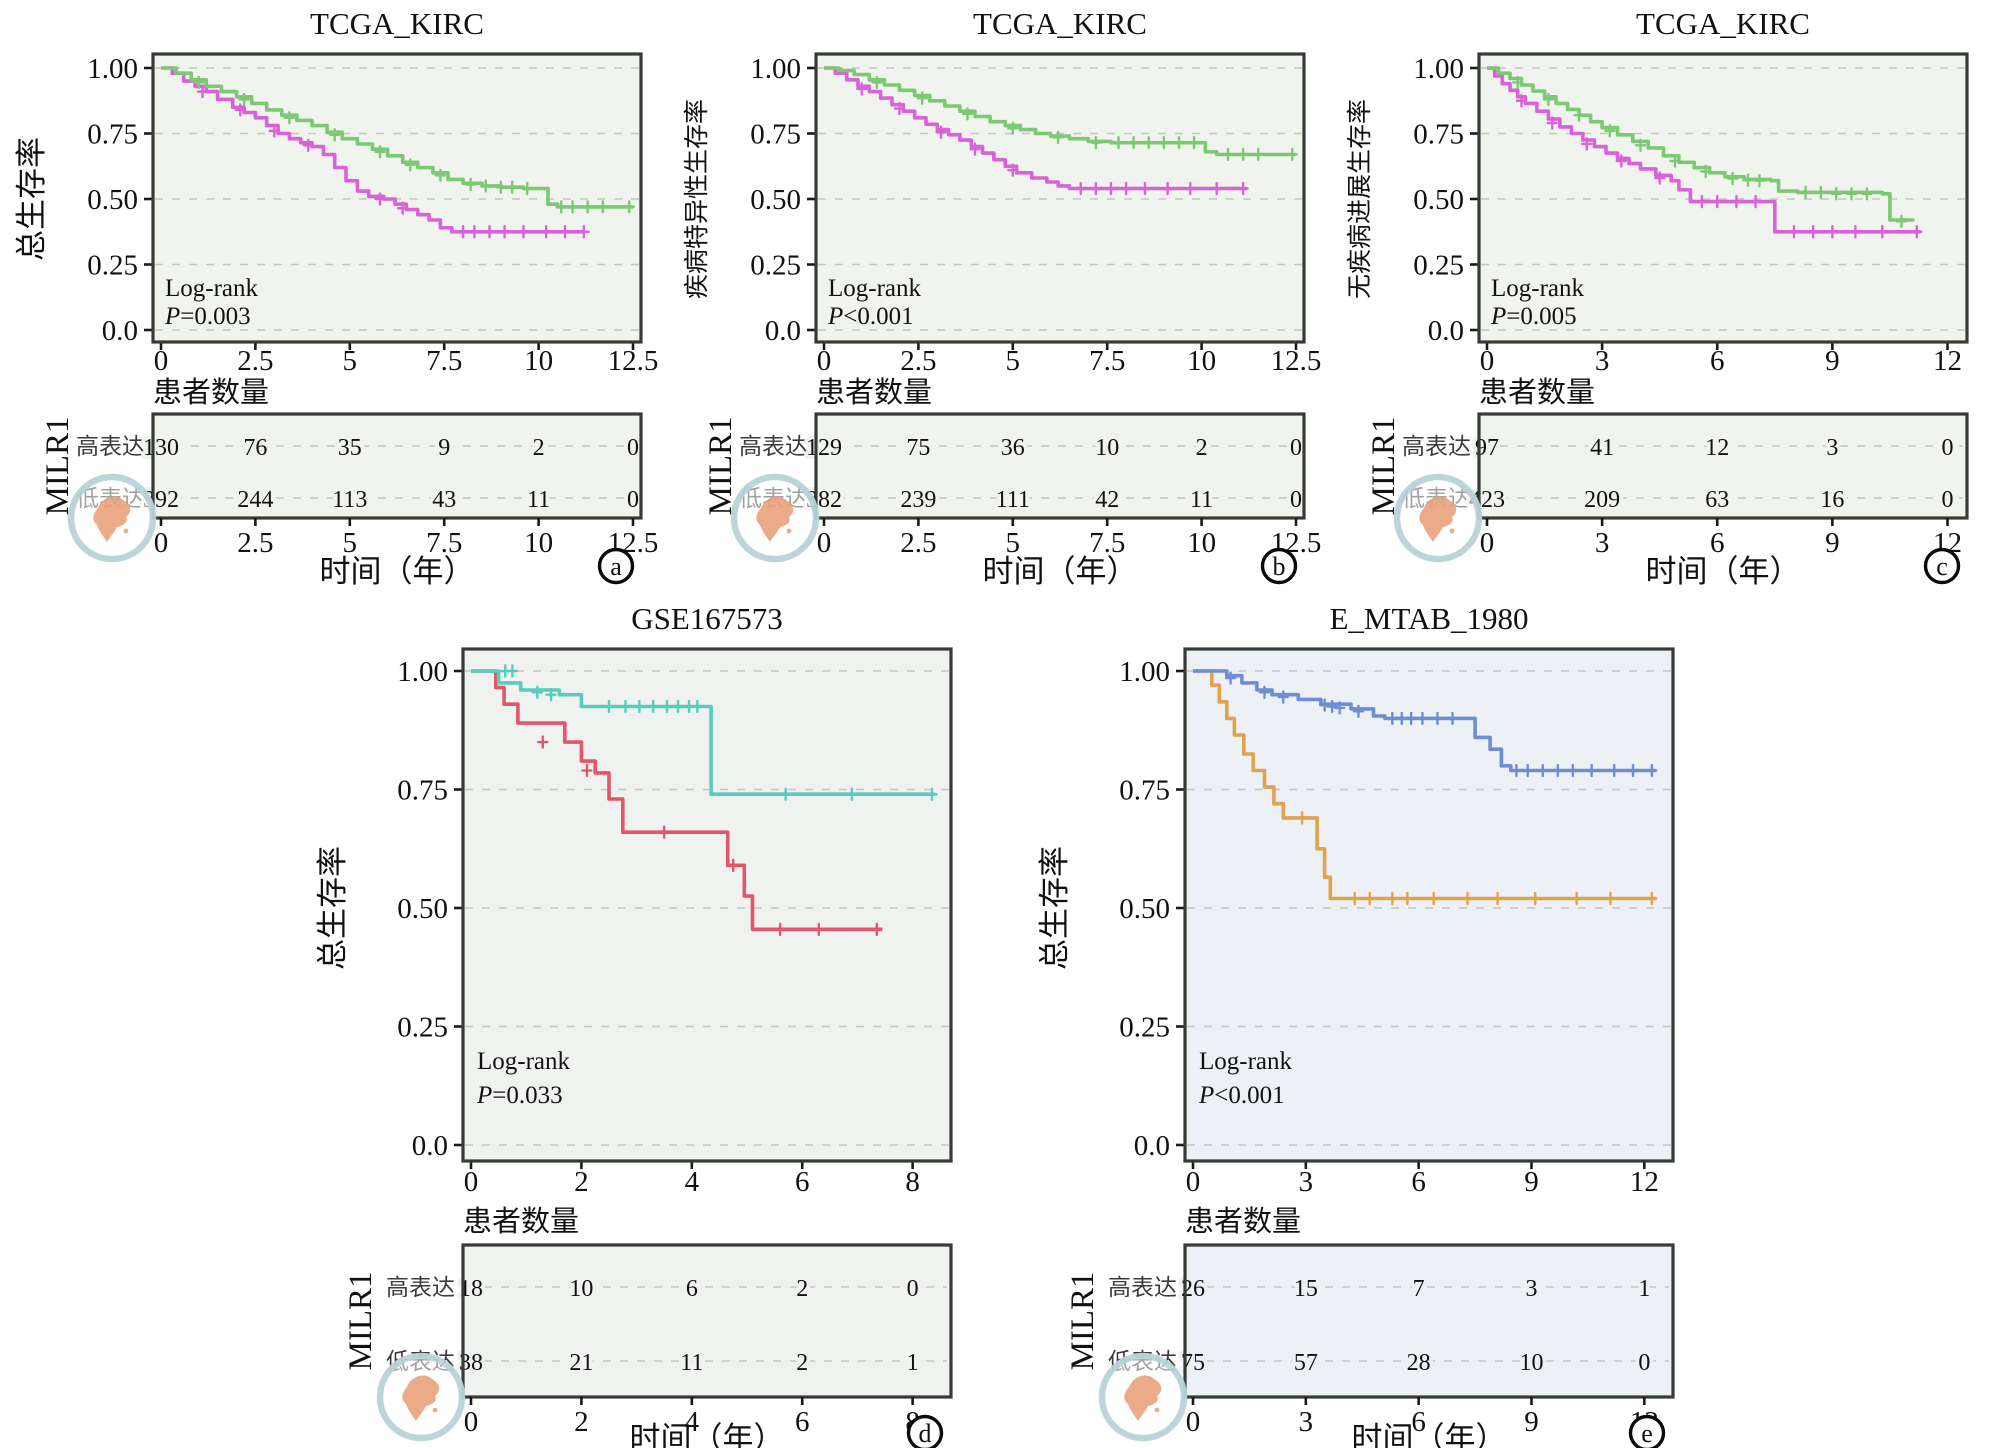 Image resolution: width=1997 pixels, height=1448 pixels. I want to click on p-value: P<0.001, so click(1241, 1095).